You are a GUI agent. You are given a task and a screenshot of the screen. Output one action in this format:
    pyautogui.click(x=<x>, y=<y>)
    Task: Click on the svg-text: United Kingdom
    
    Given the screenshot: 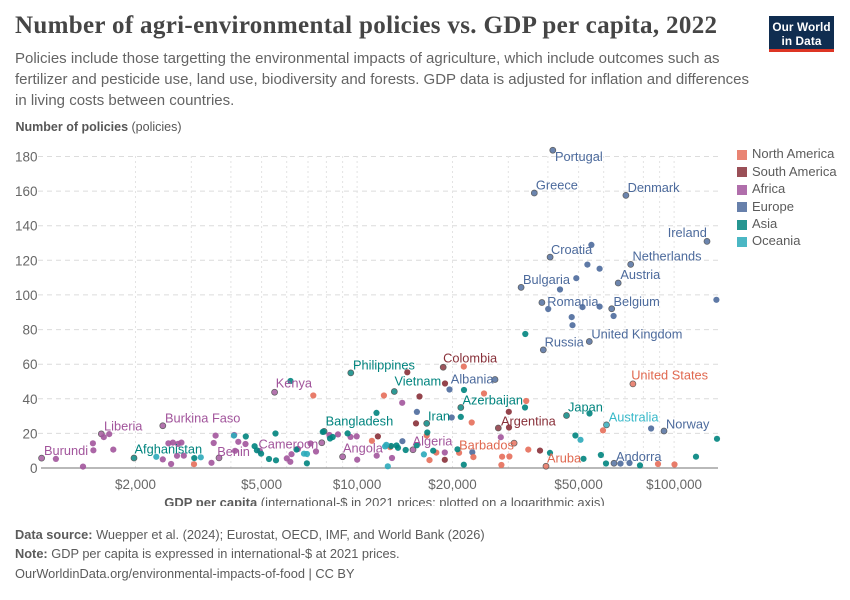 What is the action you would take?
    pyautogui.click(x=636, y=333)
    